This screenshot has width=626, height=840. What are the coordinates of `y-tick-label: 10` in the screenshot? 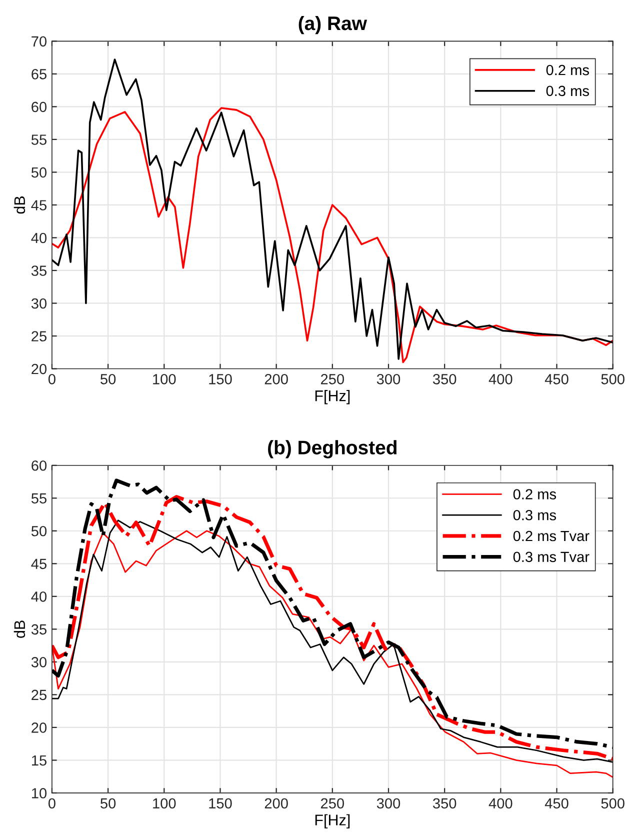 It's located at (39, 793).